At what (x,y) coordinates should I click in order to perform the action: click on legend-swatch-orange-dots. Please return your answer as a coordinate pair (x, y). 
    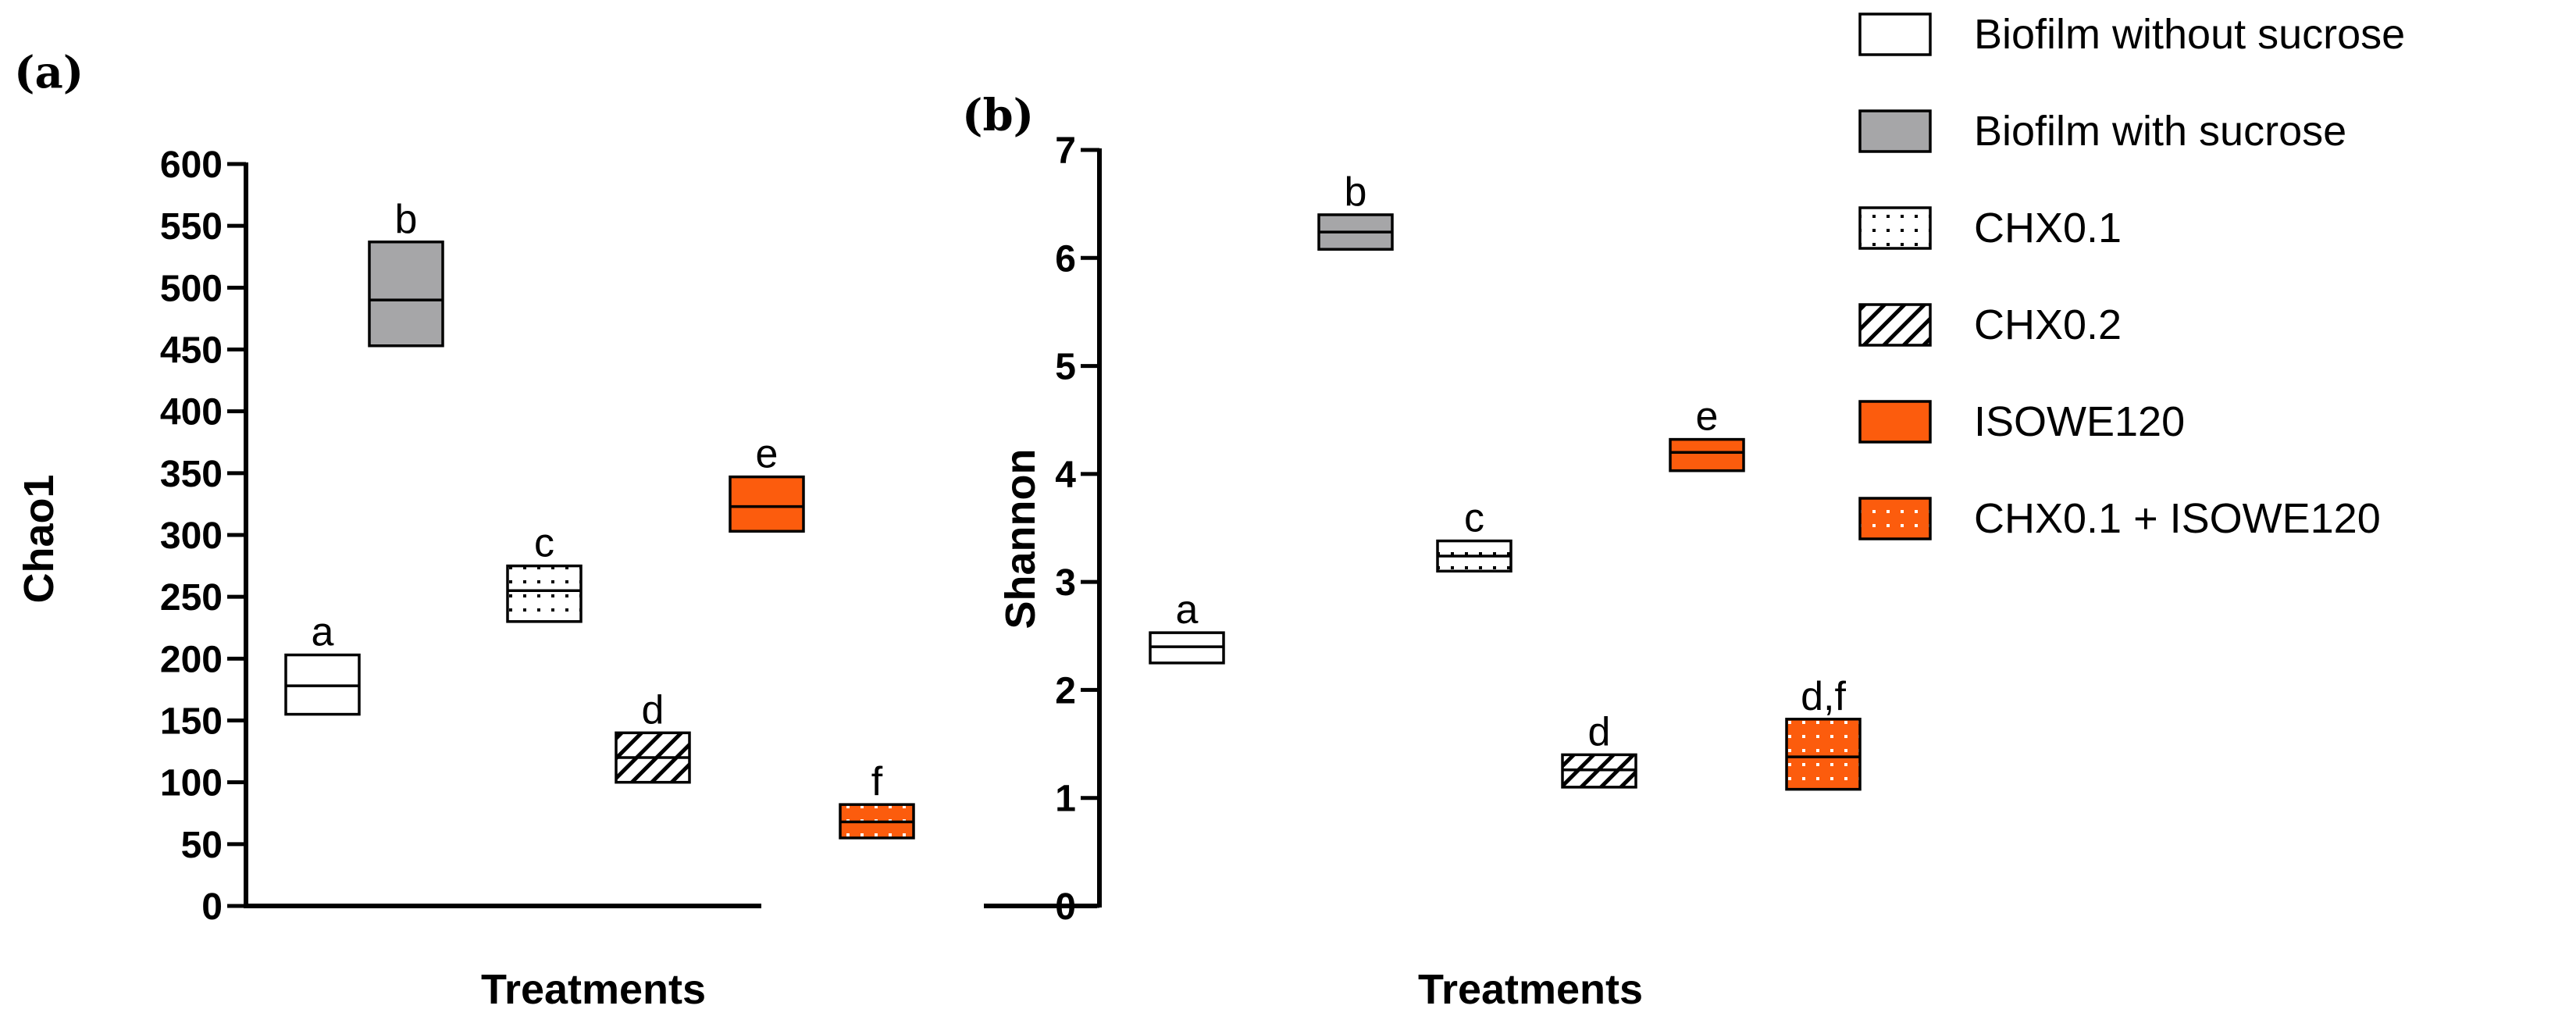
    Looking at the image, I should click on (1895, 518).